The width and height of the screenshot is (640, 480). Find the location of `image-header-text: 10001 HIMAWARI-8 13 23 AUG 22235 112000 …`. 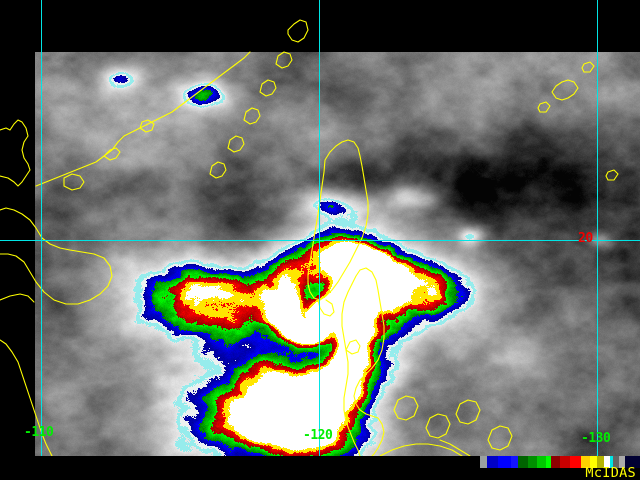

image-header-text: 10001 HIMAWARI-8 13 23 AUG 22235 112000 … is located at coordinates (320, 473).